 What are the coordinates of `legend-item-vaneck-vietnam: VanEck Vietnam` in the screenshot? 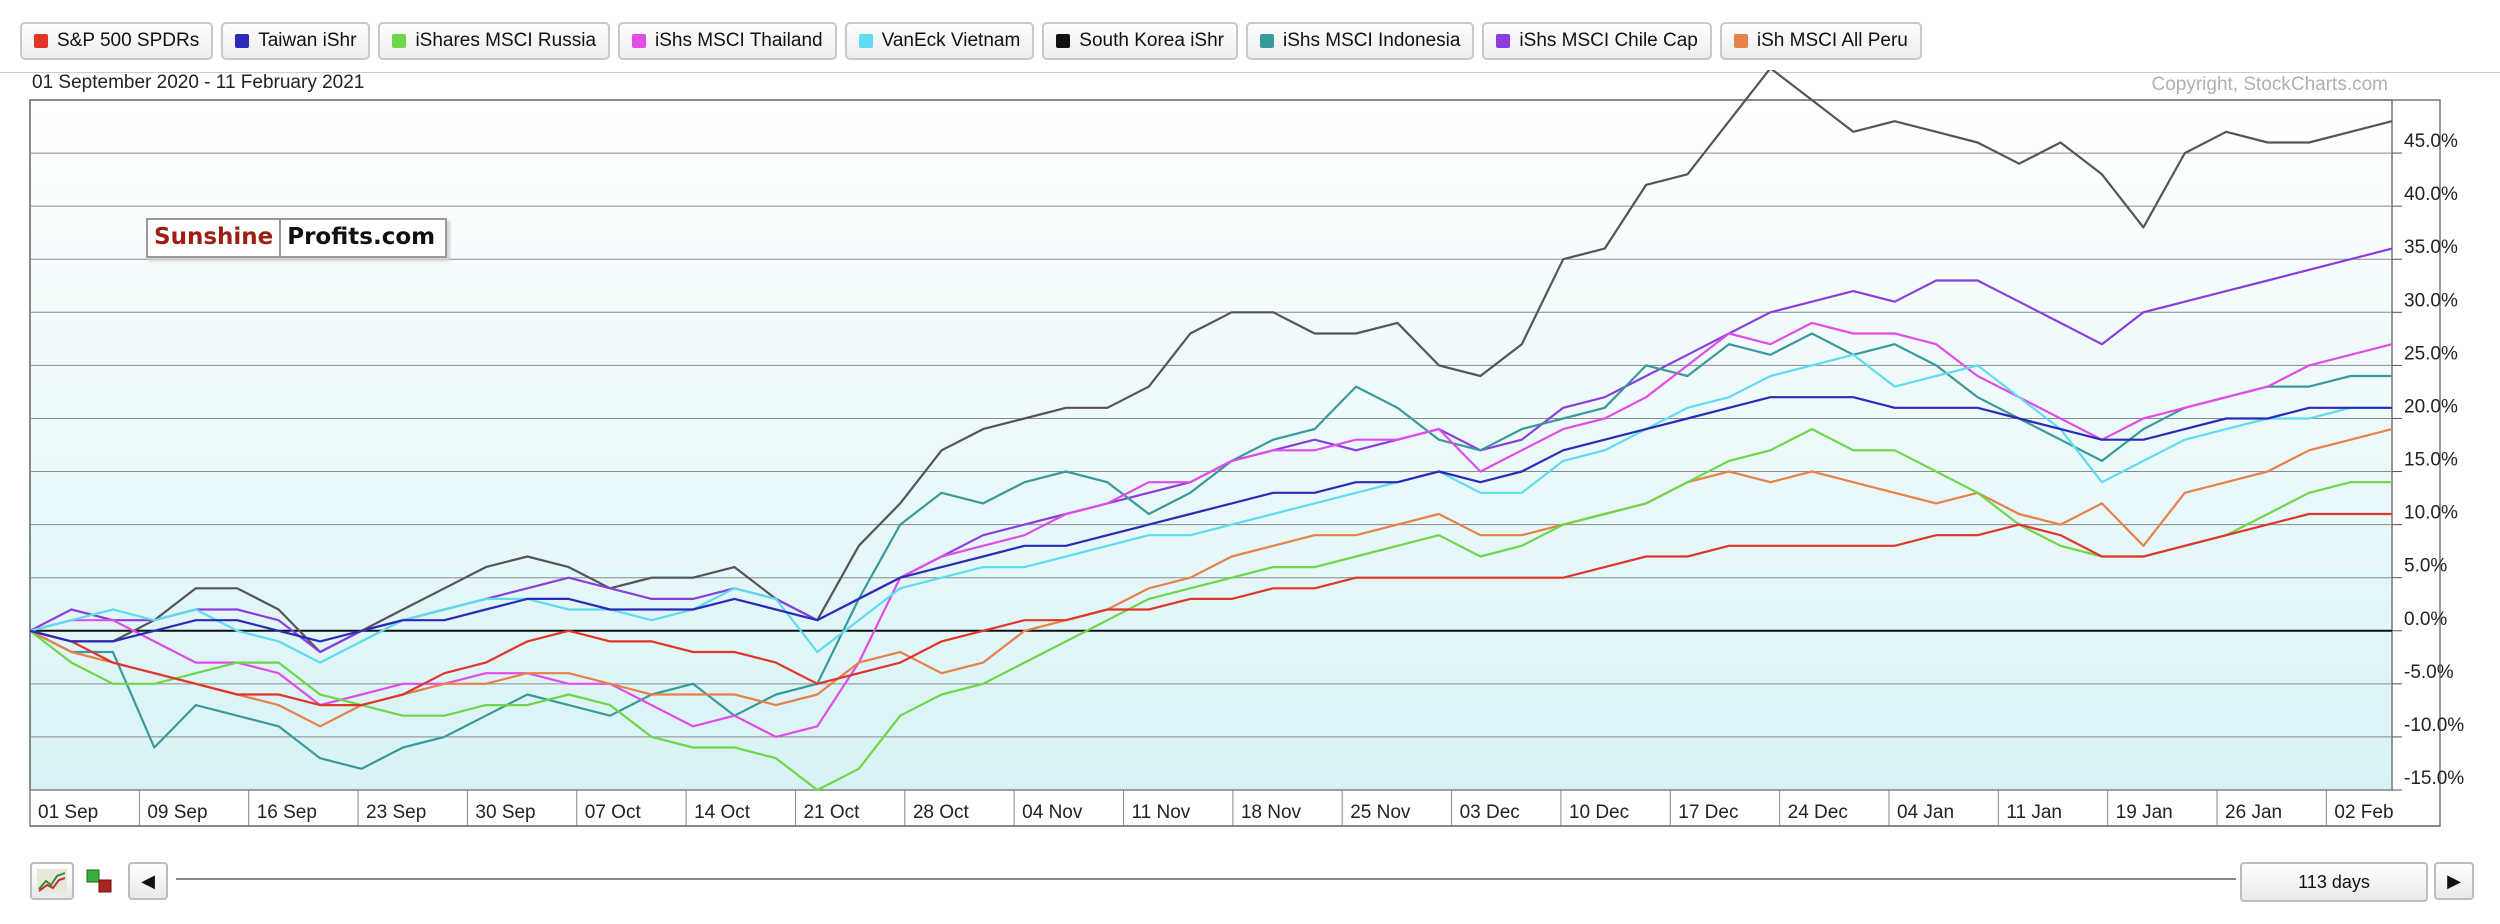 It's located at (939, 41).